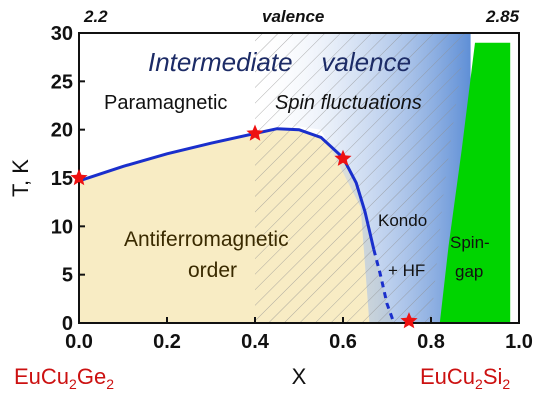 The image size is (546, 394). What do you see at coordinates (212, 270) in the screenshot?
I see `region-afm-line2: order` at bounding box center [212, 270].